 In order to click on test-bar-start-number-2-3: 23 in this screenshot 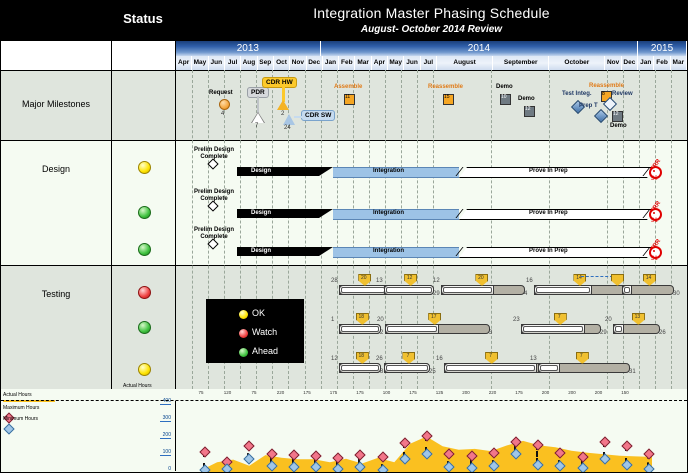, I will do `click(516, 320)`.